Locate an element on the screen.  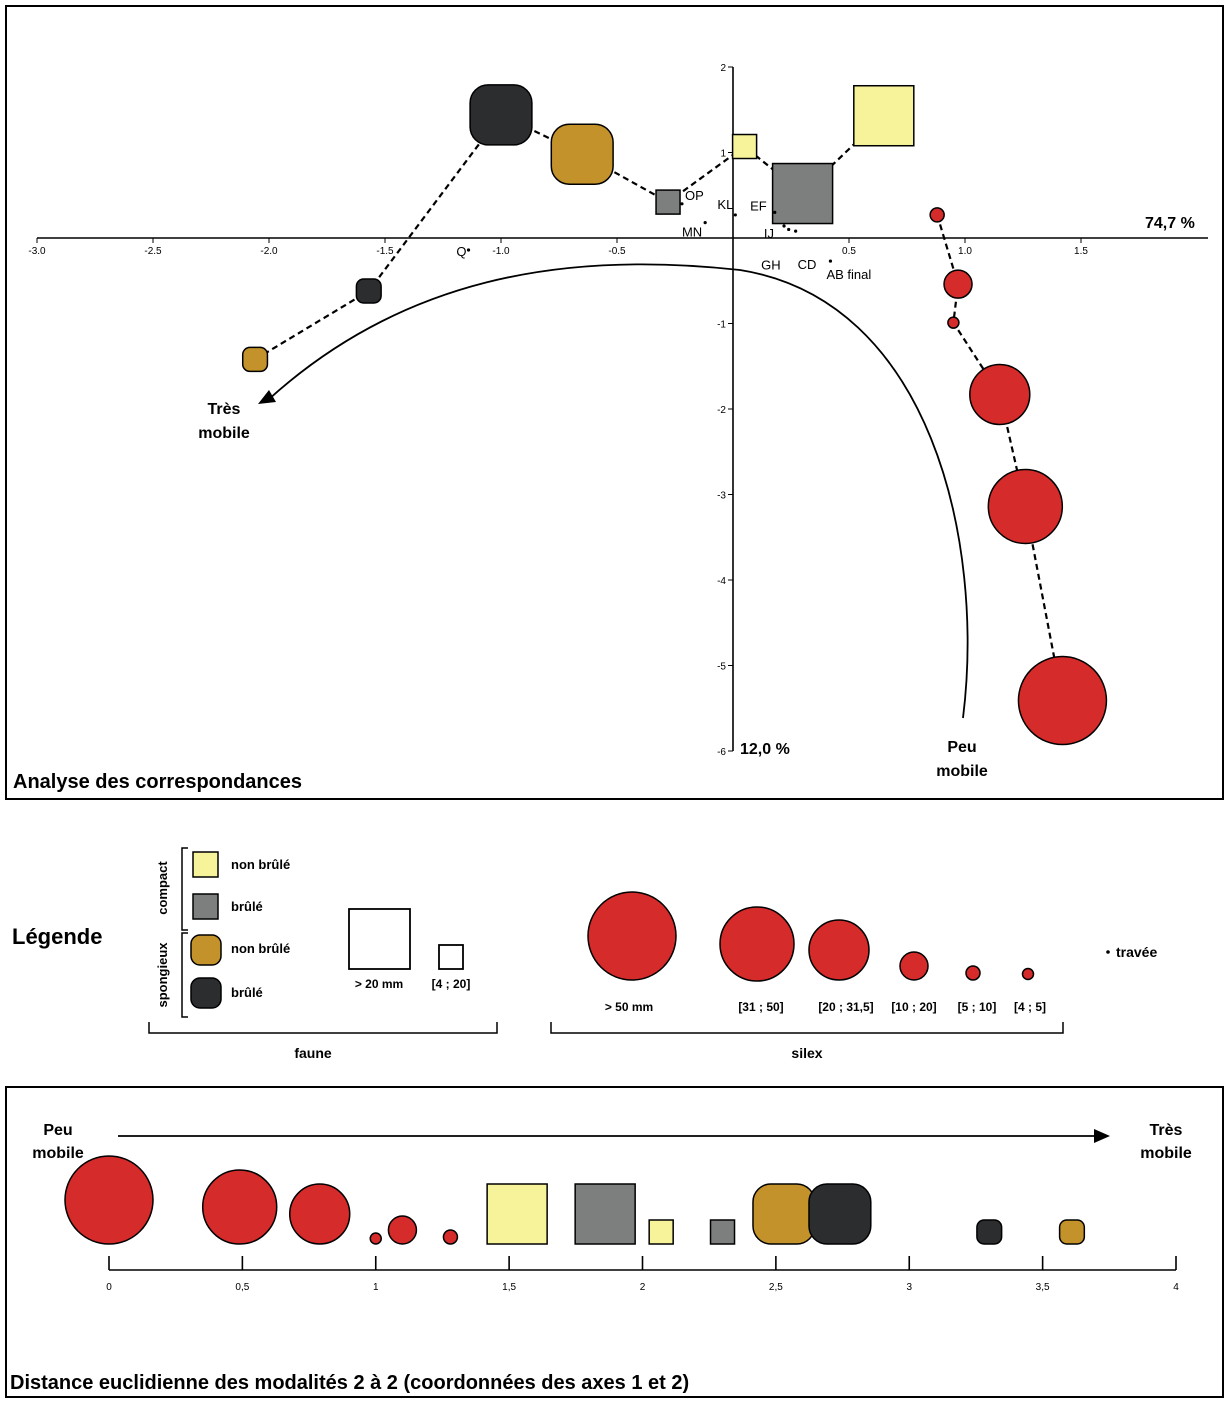
panel-title: Analyse des correspondances is located at coordinates (157, 782).